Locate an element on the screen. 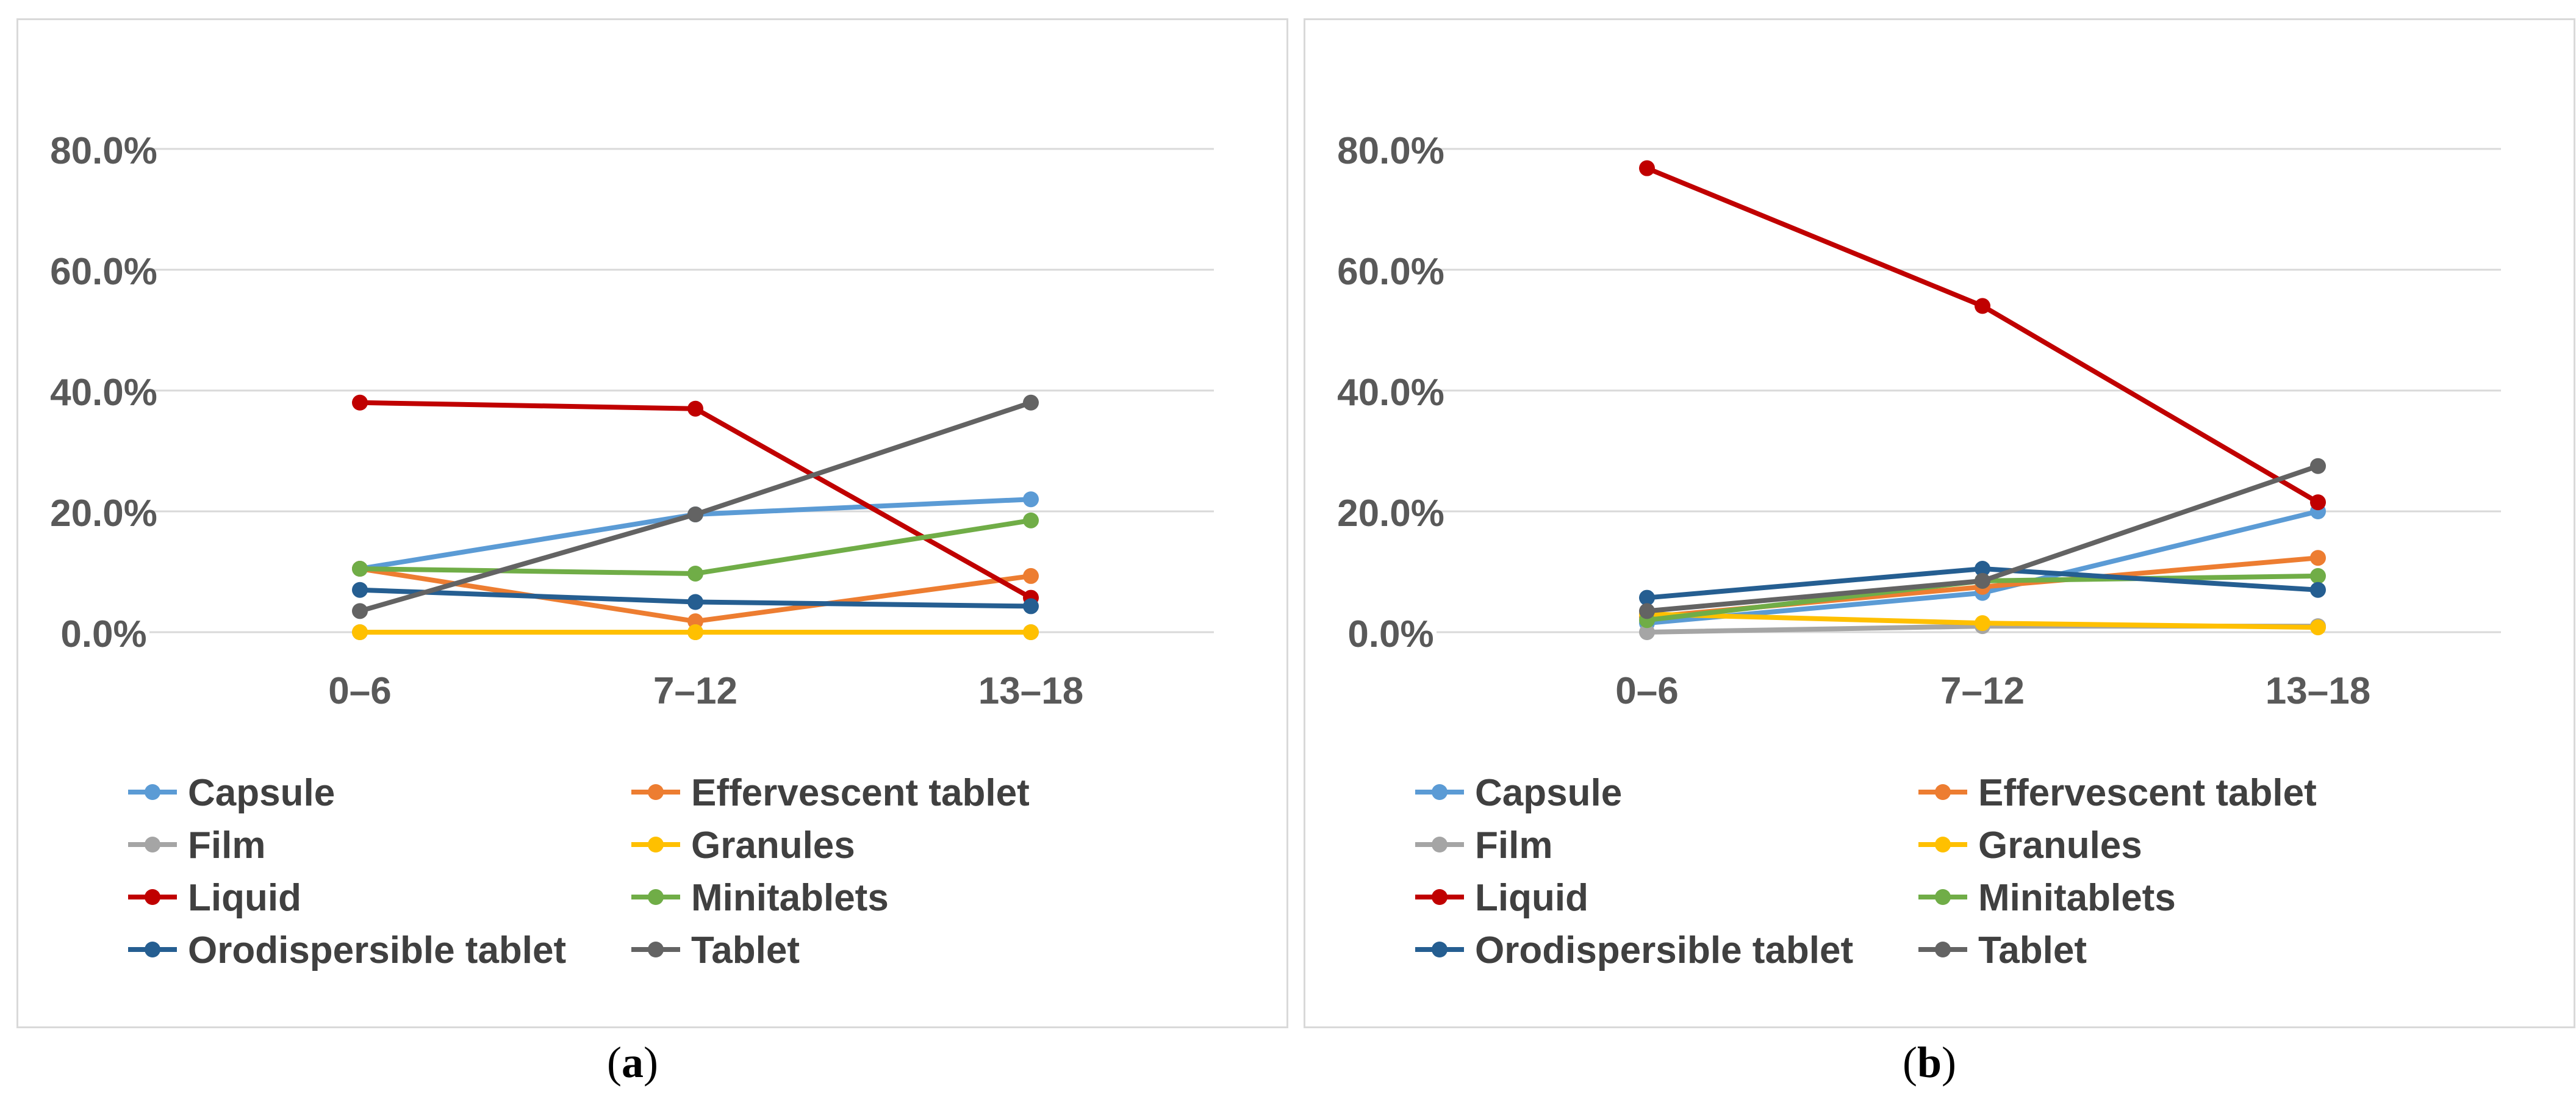 Image resolution: width=2576 pixels, height=1110 pixels. series-line-minitablets is located at coordinates (695, 546).